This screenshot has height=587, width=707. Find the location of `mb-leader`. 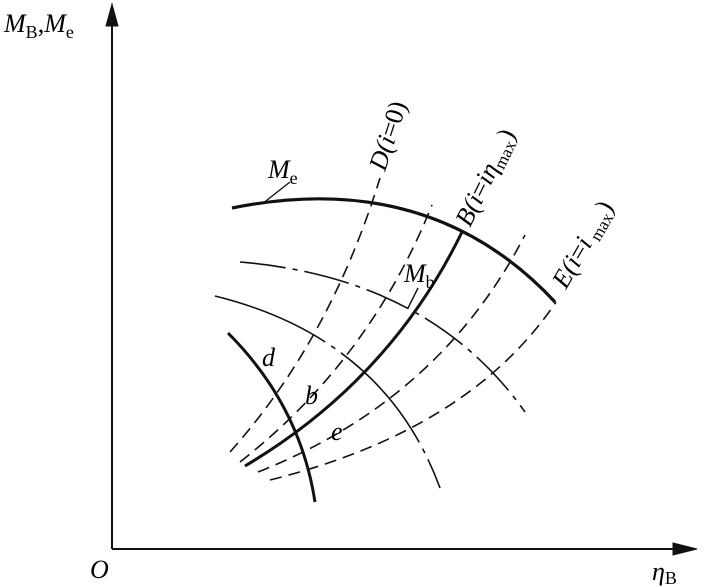

mb-leader is located at coordinates (413, 298).